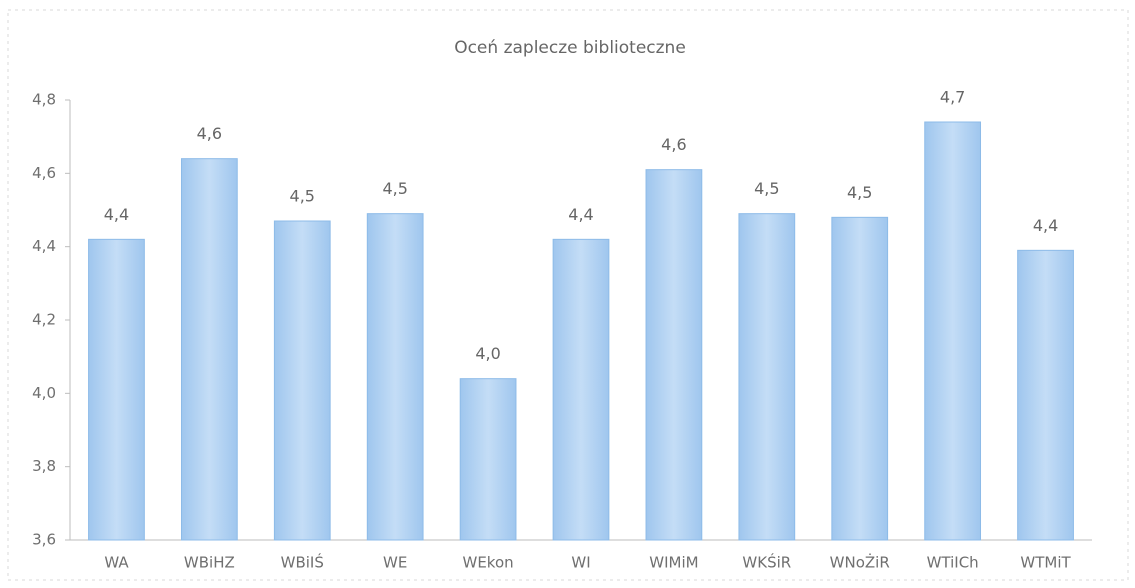  Describe the element at coordinates (953, 563) in the screenshot. I see `x-tick-label: WTiICh` at that location.